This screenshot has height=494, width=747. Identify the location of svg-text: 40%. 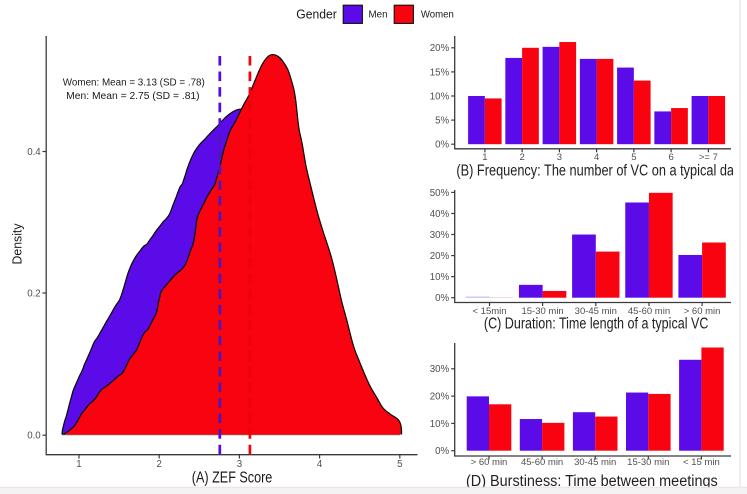
(440, 214).